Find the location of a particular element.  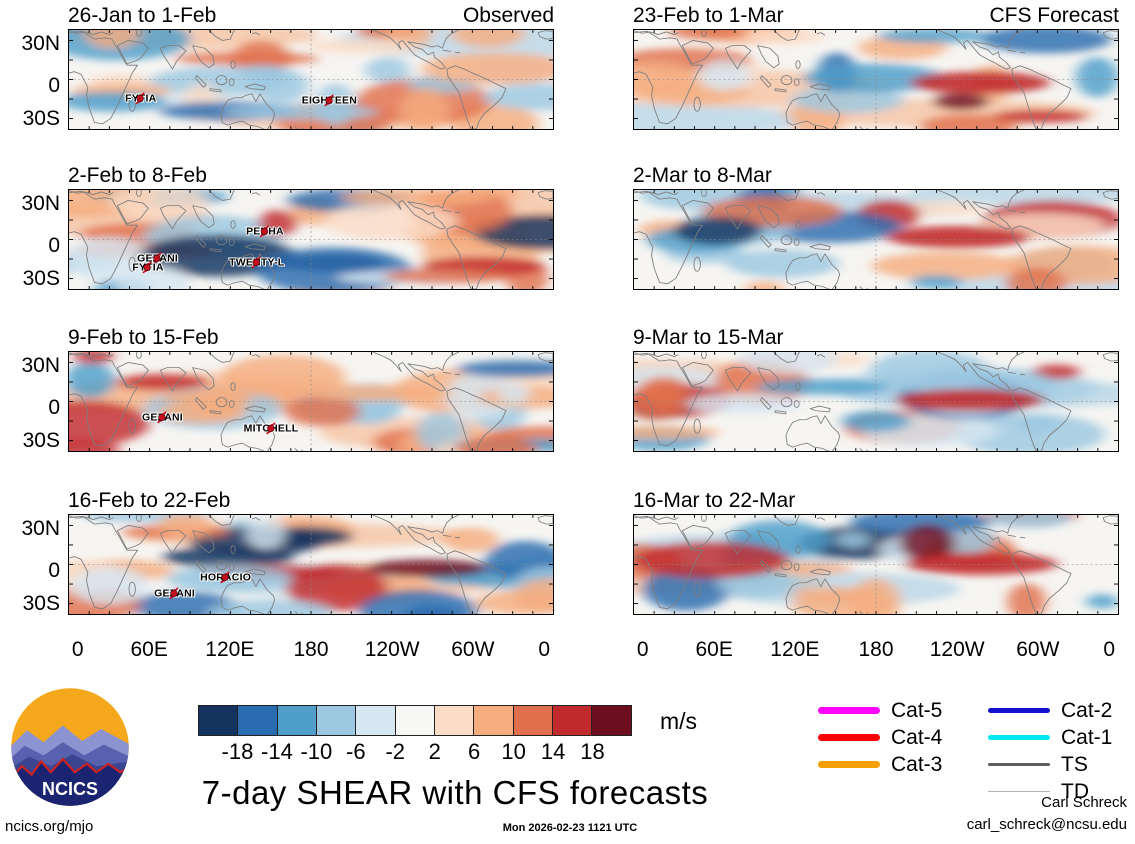

panel-title: 26-Jan to 1-Feb is located at coordinates (142, 15).